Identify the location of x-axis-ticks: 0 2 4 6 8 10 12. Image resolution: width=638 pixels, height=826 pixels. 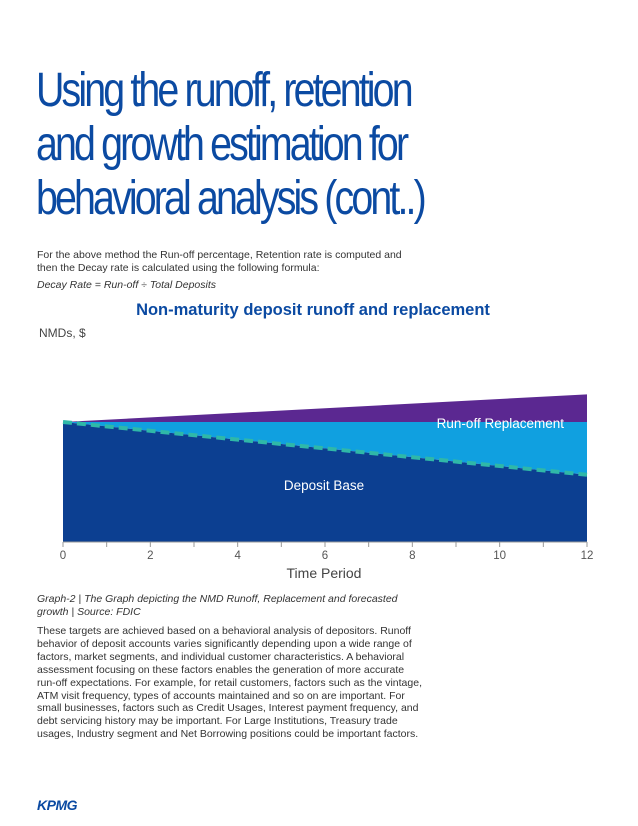
(327, 552).